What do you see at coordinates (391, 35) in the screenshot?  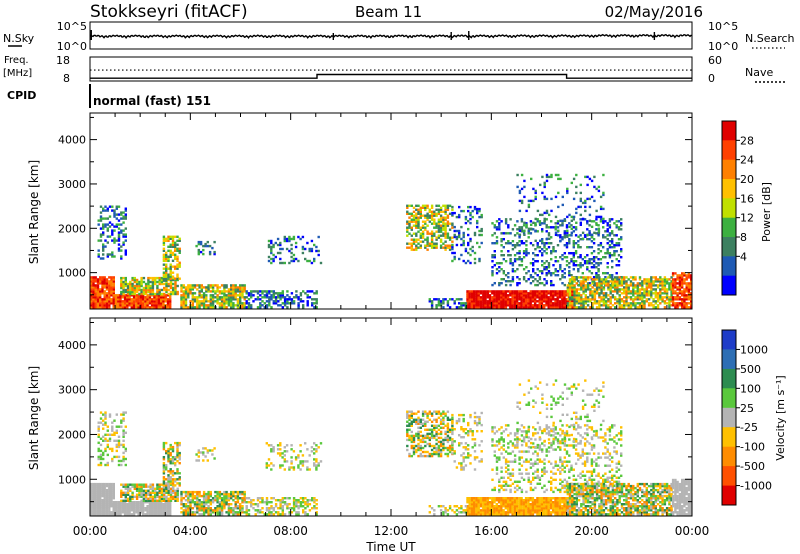 I see `nsky-series` at bounding box center [391, 35].